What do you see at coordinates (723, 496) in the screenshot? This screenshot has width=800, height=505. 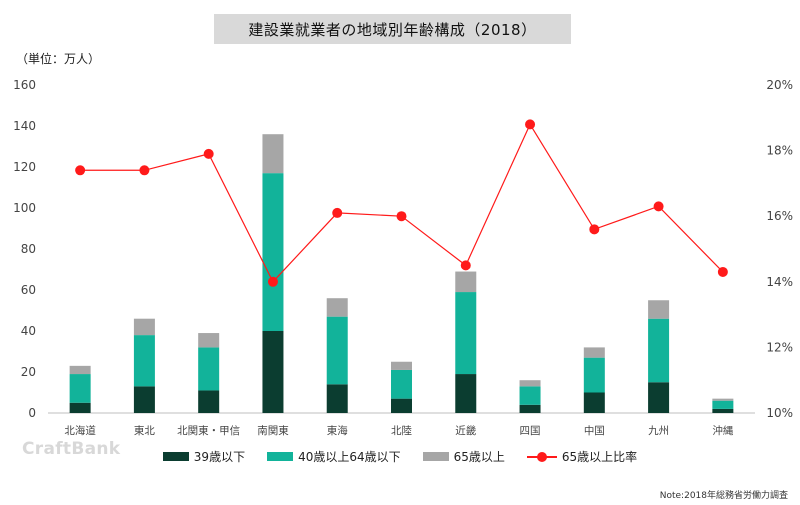 I see `source-note: Note:2018年総務省労働力調査` at bounding box center [723, 496].